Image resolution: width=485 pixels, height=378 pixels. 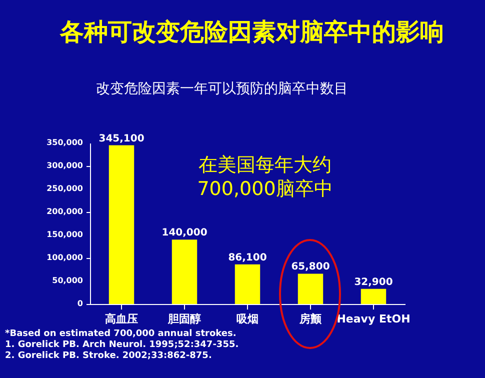 I want to click on chart-subtitle: 改变危险因素一年可以预防的脑卒中数目, so click(x=222, y=89).